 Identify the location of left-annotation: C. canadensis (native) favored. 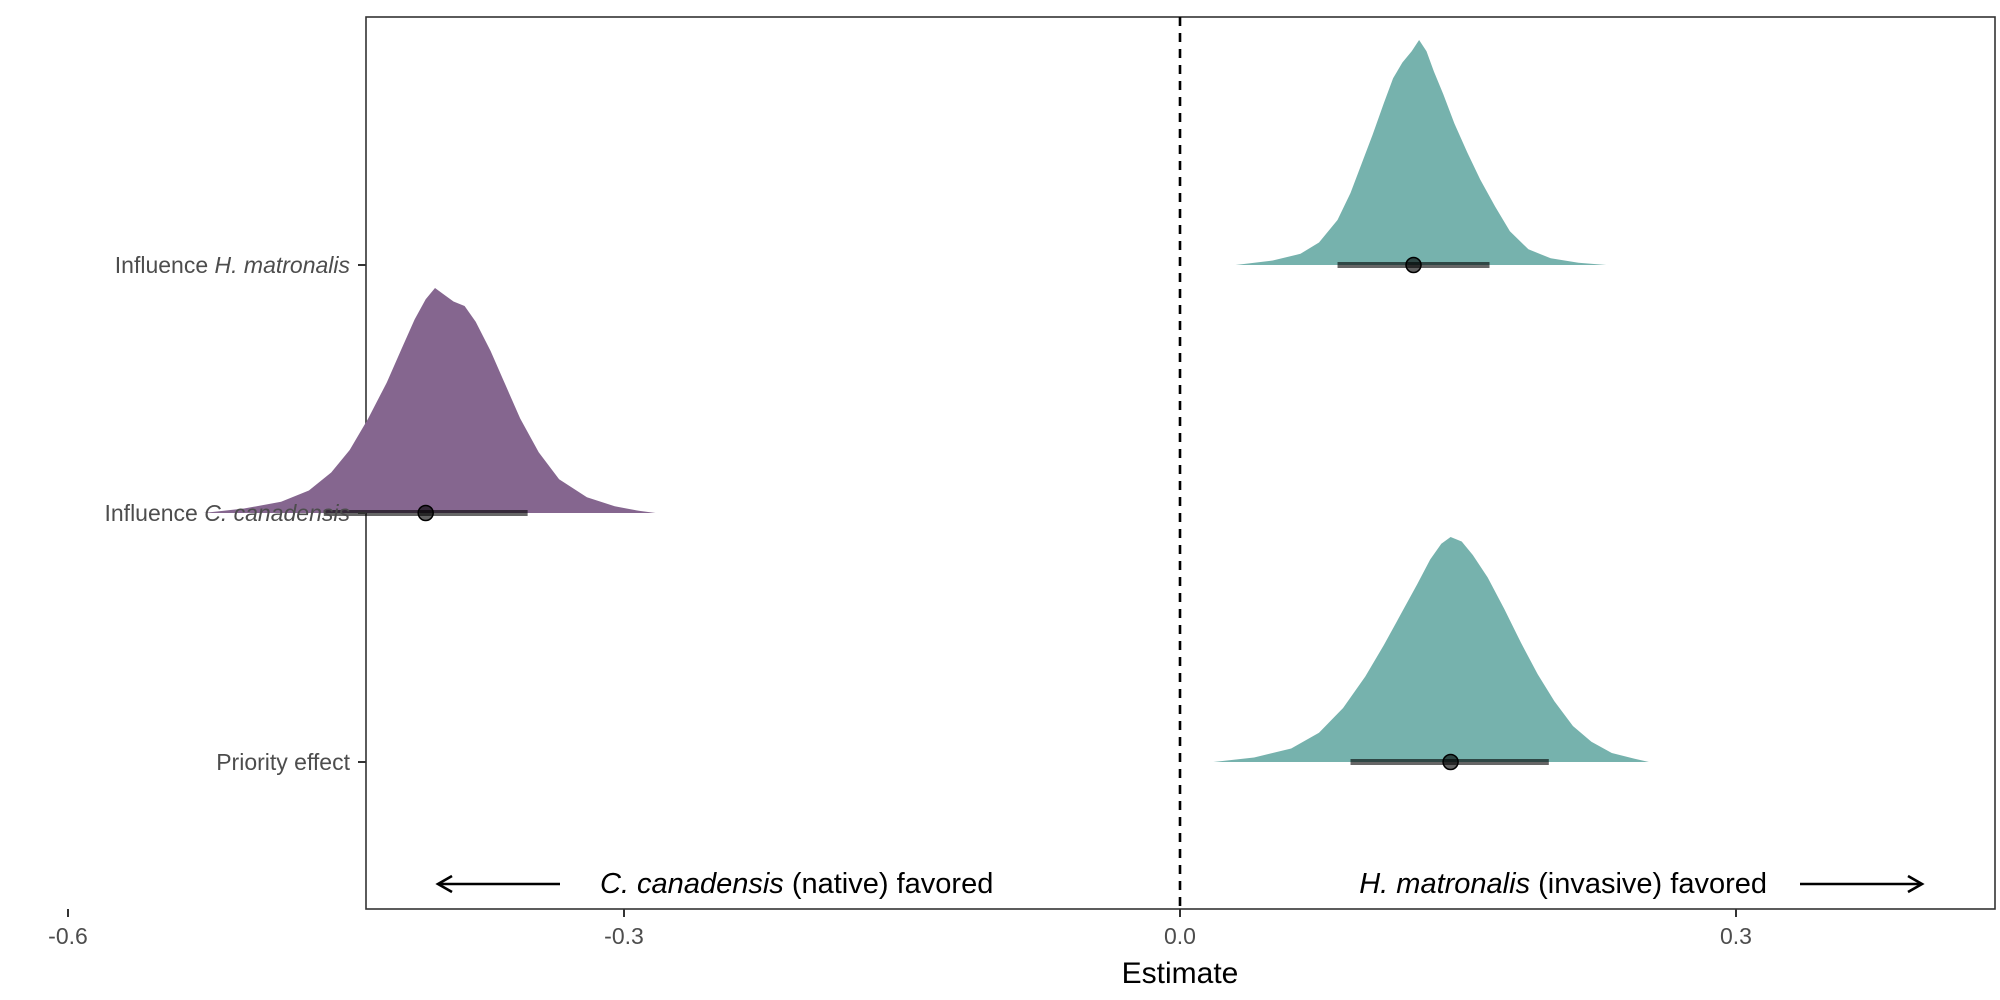
(714, 884).